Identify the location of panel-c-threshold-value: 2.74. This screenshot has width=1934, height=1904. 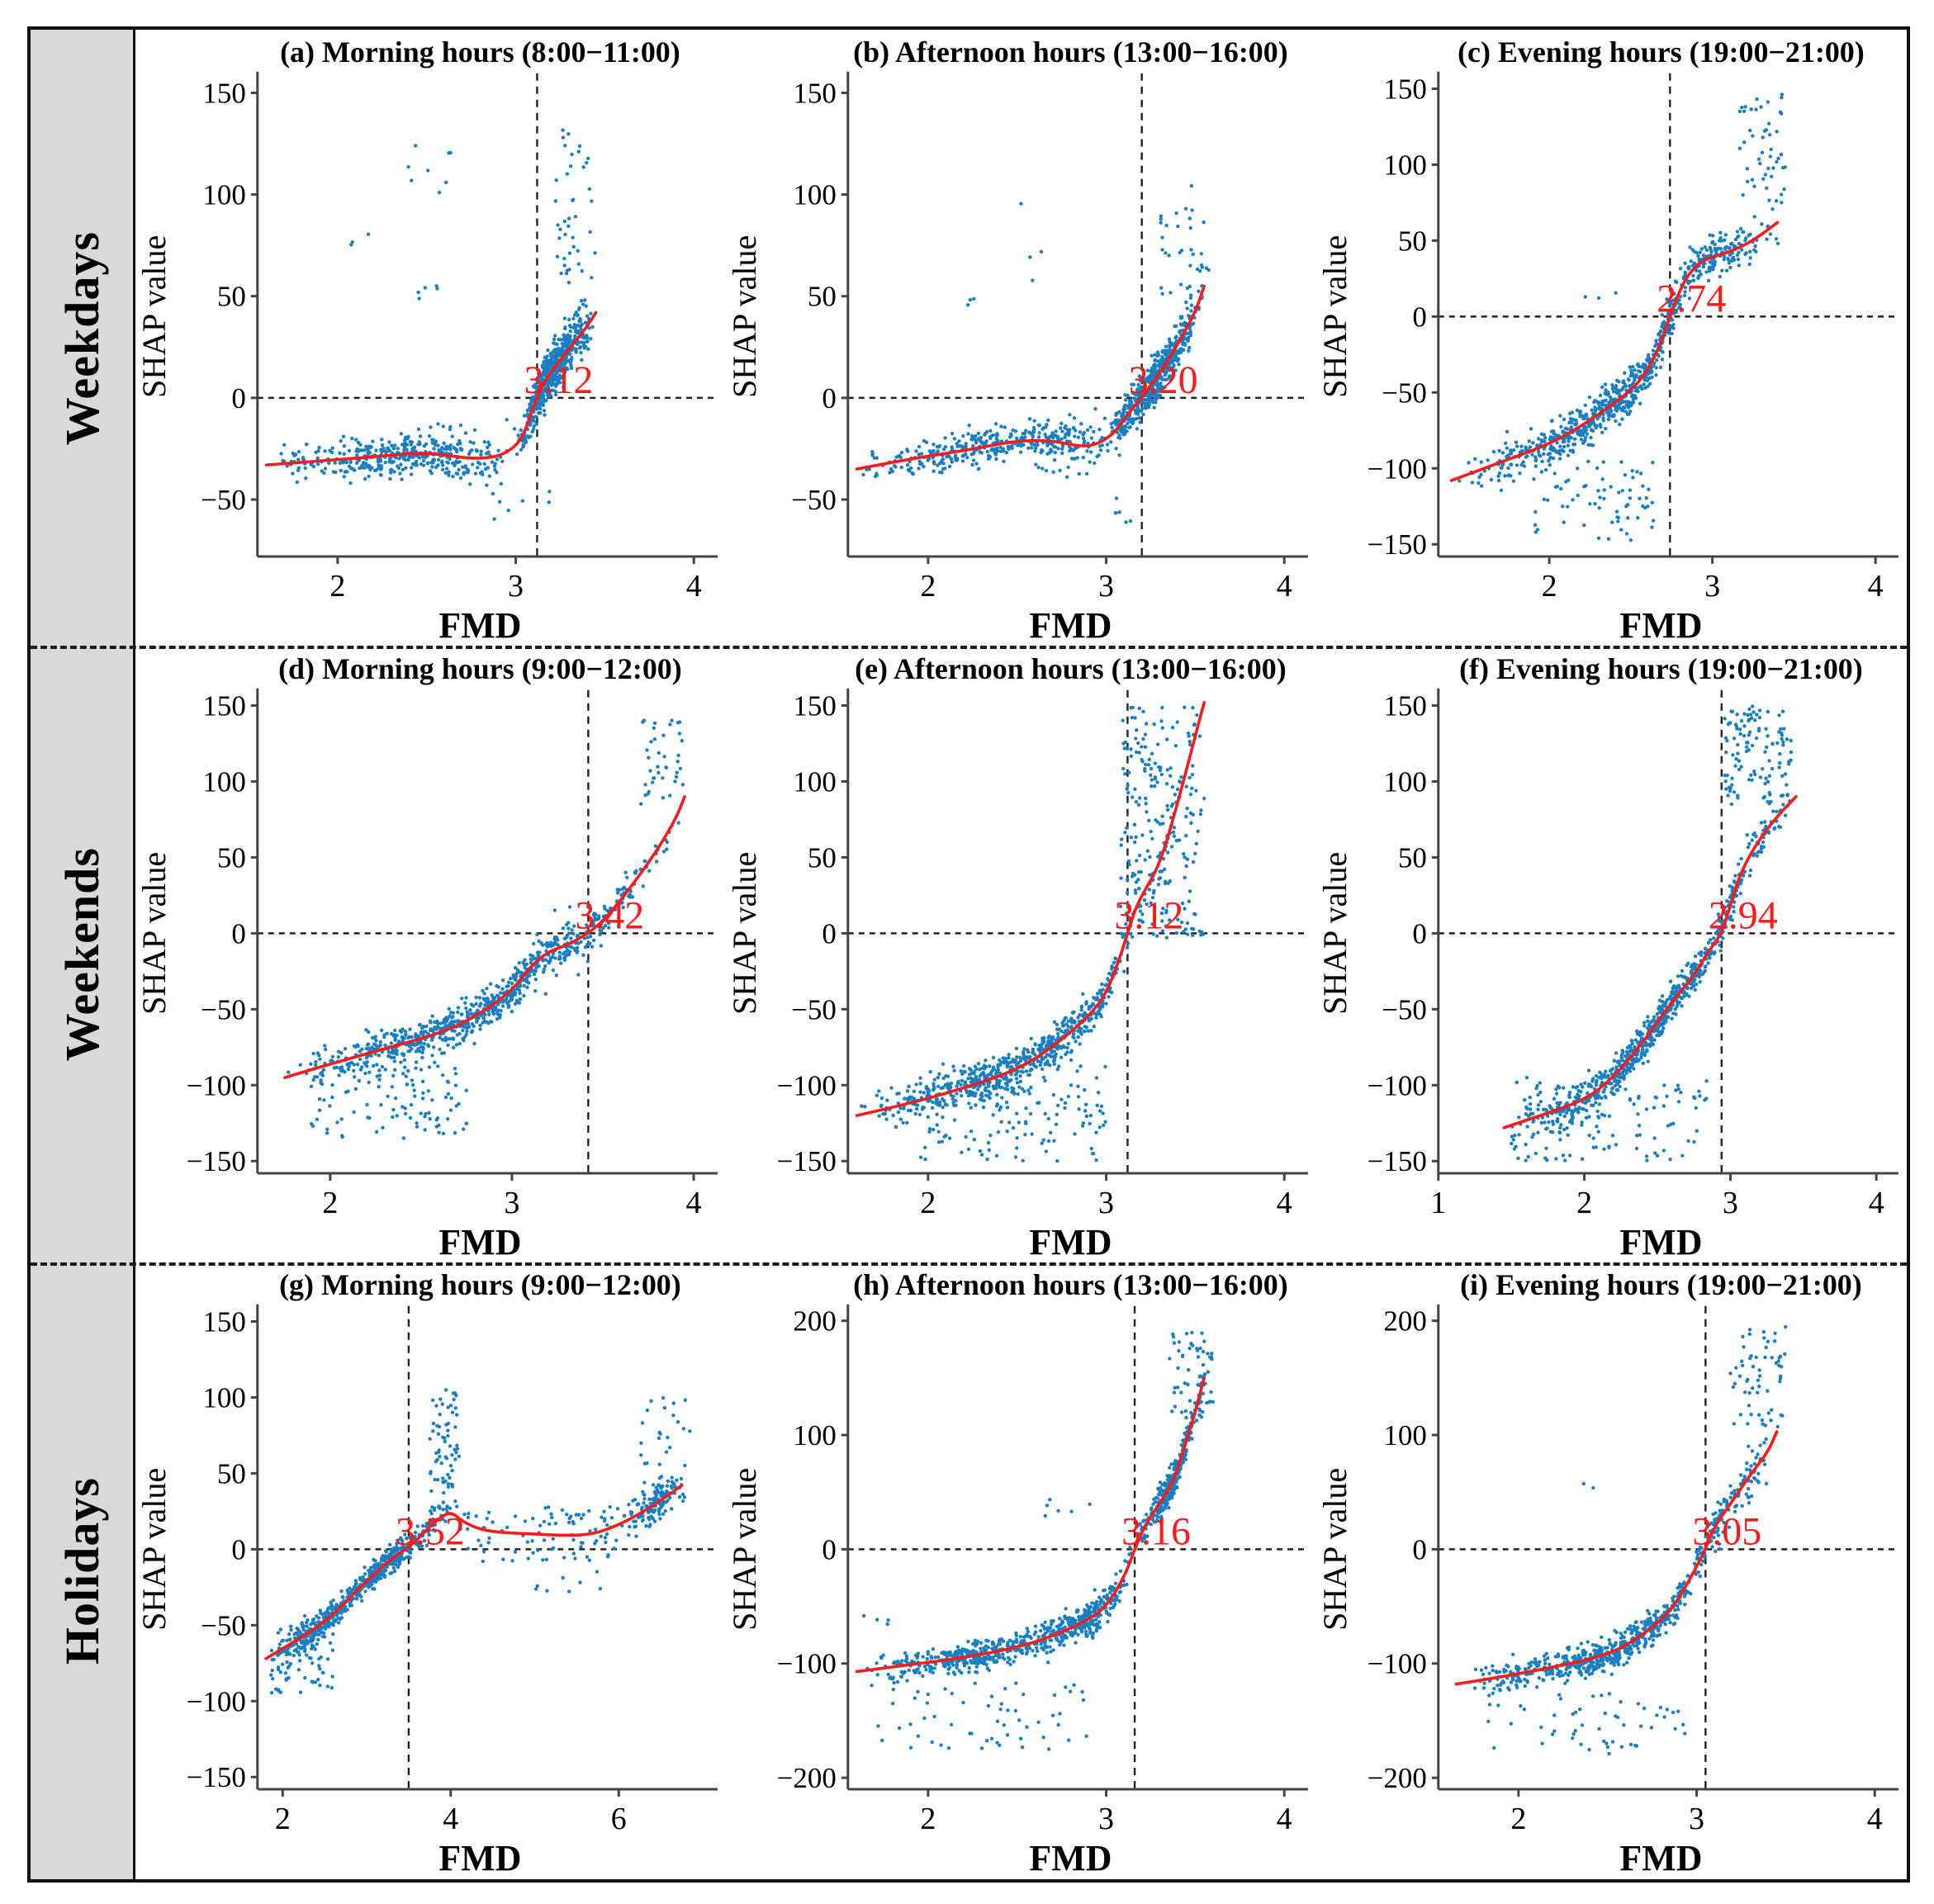
(1692, 298).